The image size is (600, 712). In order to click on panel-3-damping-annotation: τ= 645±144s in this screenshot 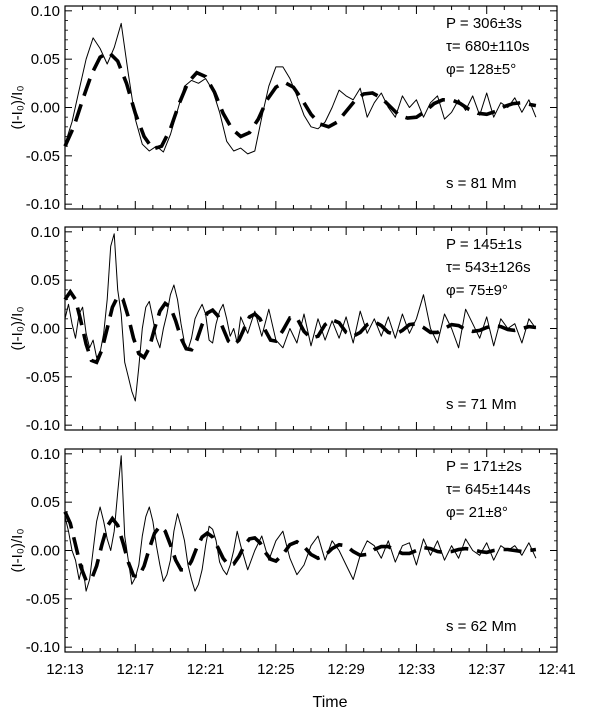, I will do `click(488, 489)`.